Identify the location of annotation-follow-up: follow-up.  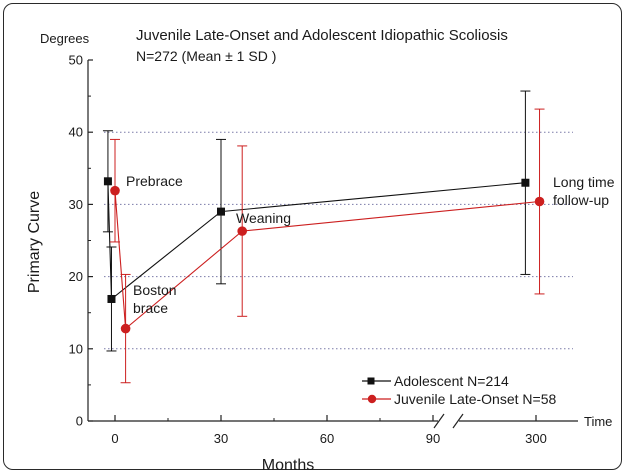
(581, 200).